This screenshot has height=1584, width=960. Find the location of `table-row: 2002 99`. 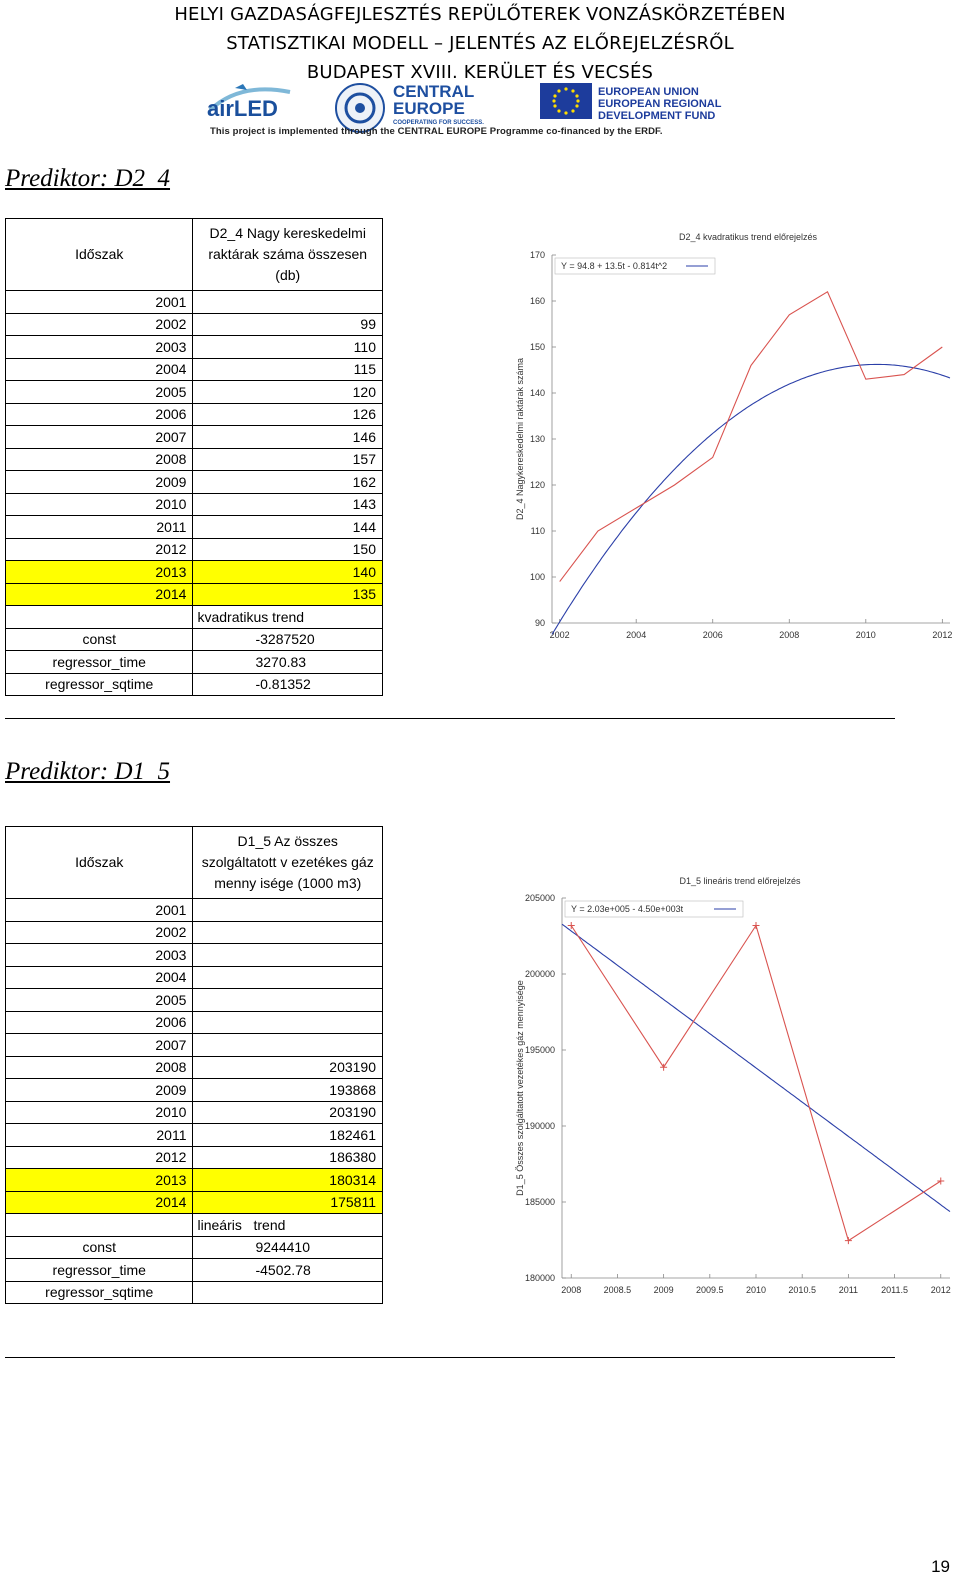

table-row: 2002 99 is located at coordinates (193, 324).